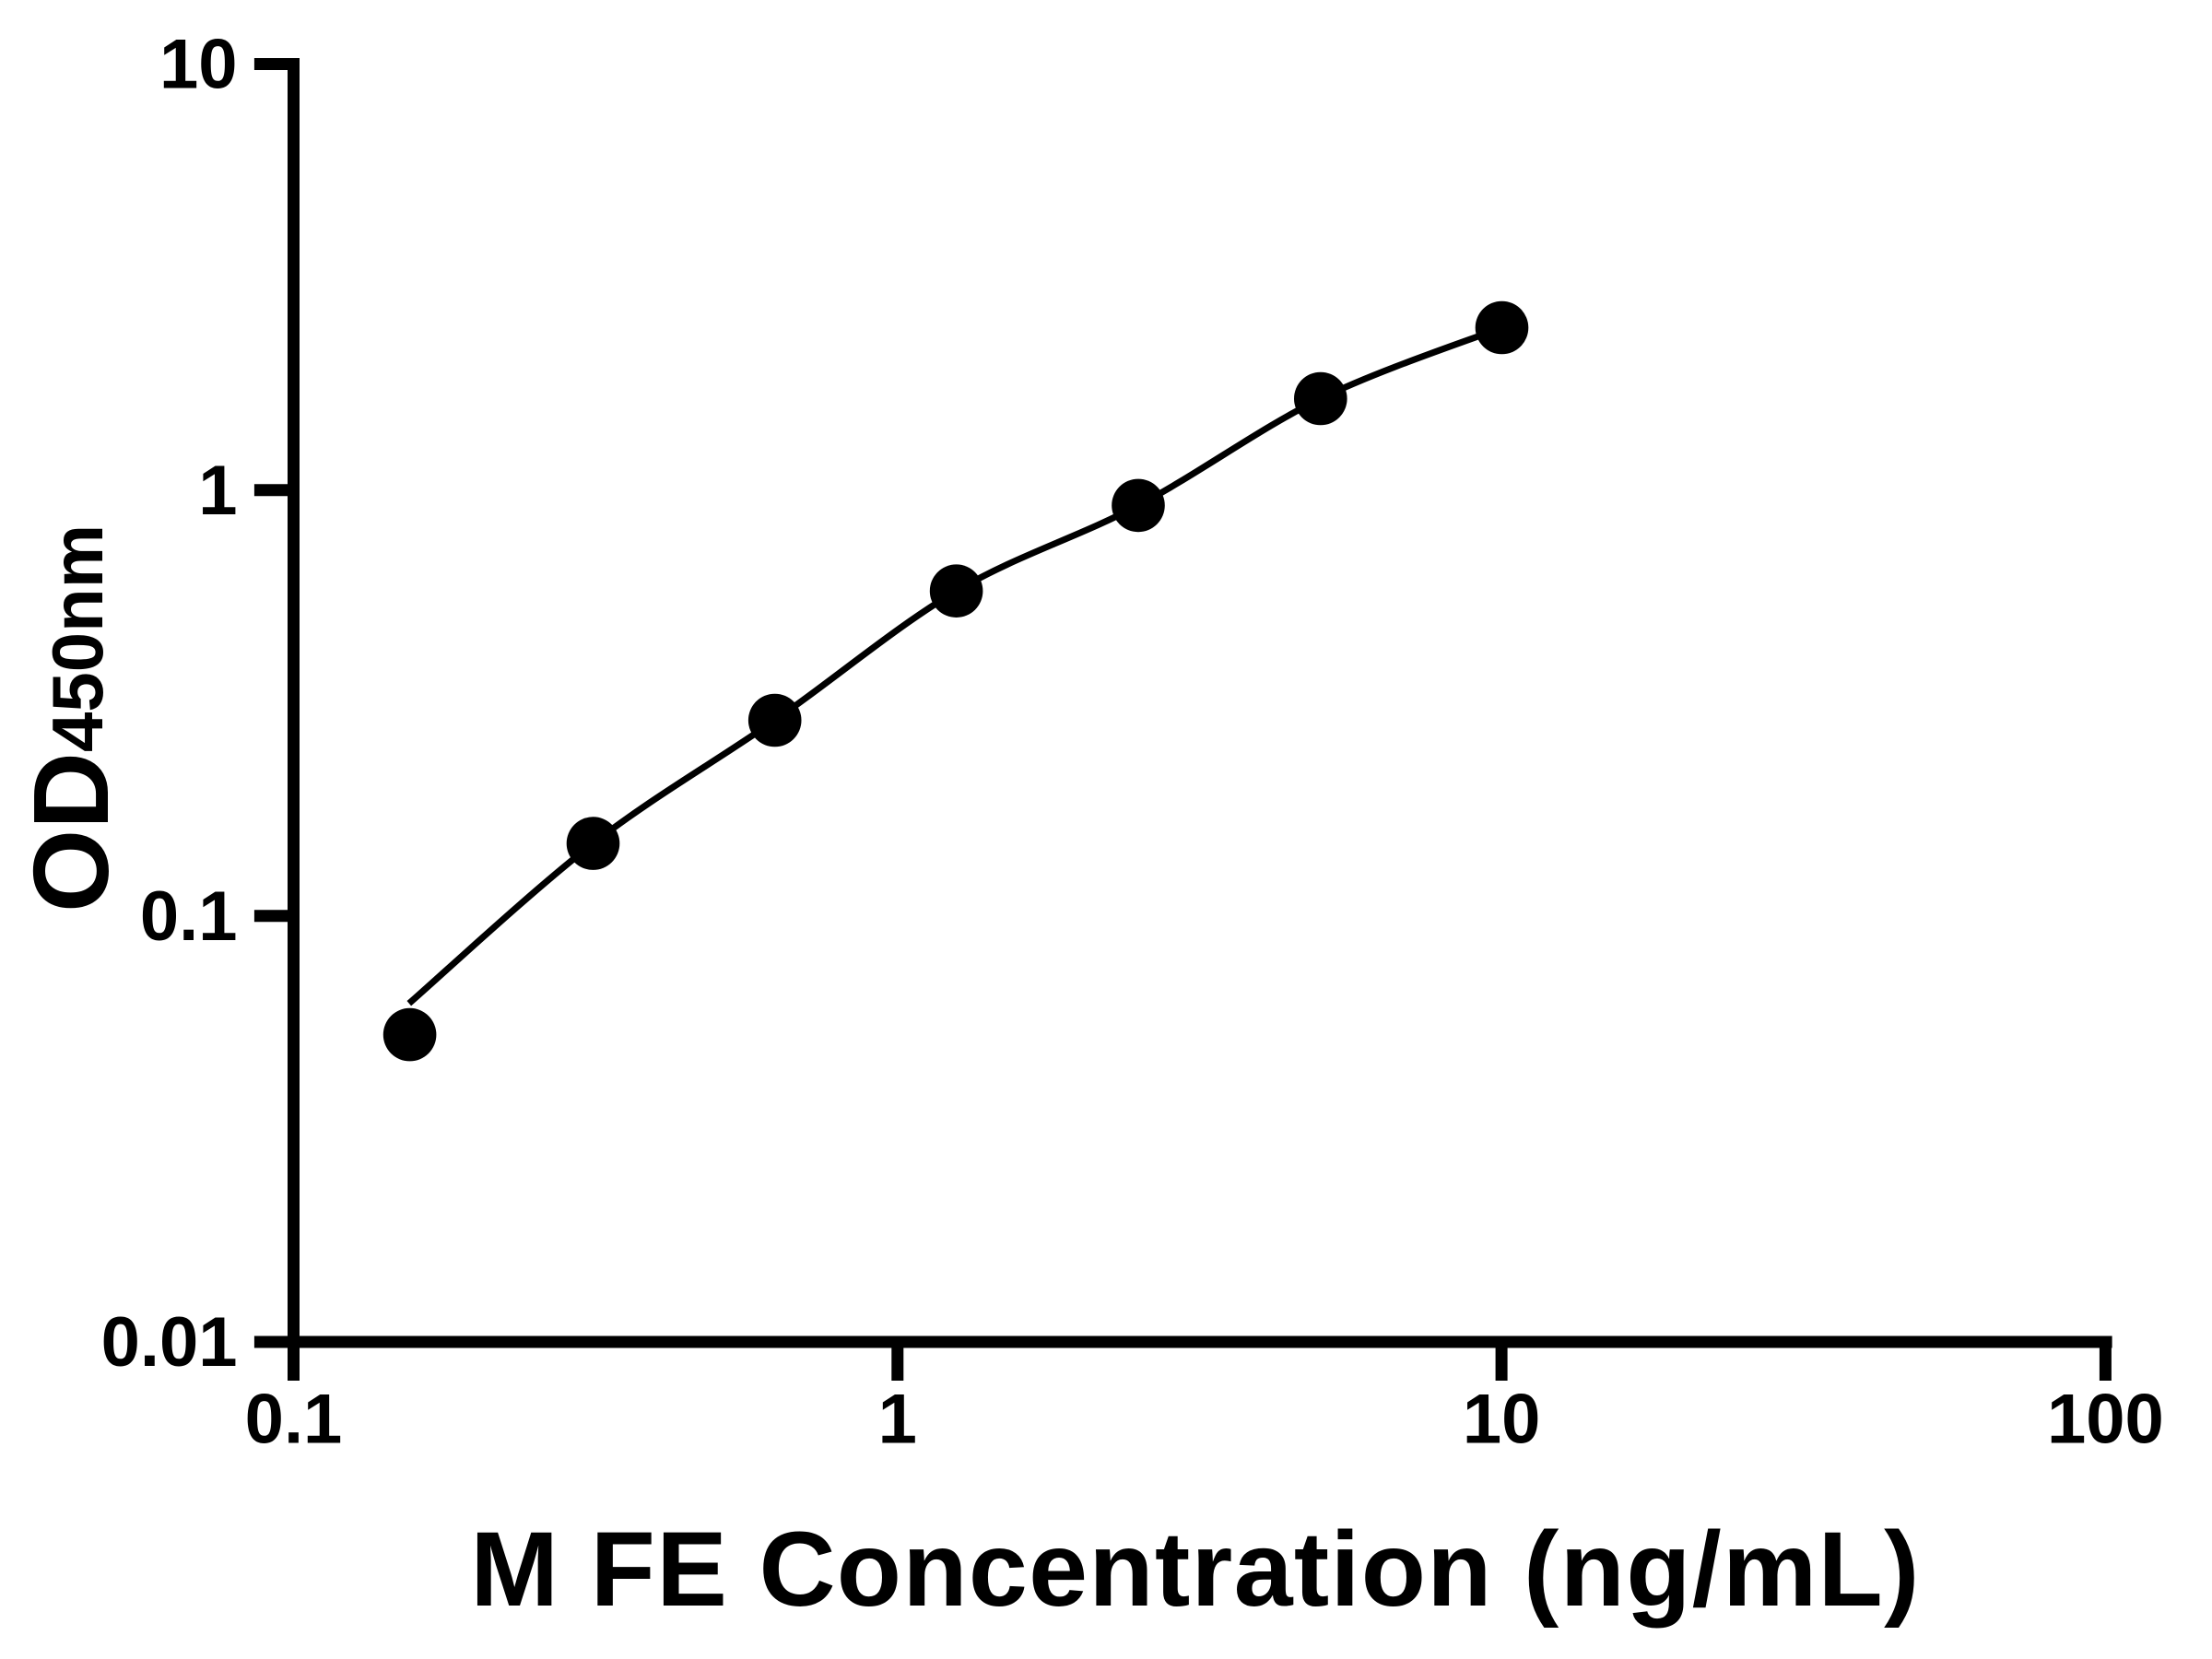  I want to click on svg-text: OD450nm, so click(71, 718).